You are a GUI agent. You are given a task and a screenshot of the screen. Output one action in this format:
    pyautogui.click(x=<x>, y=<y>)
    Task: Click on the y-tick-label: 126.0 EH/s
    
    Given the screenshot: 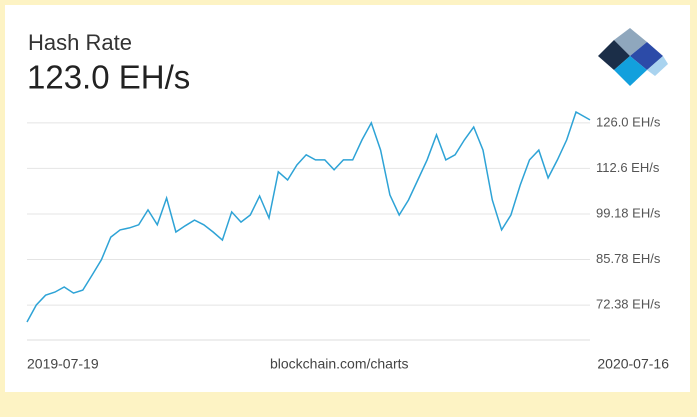 What is the action you would take?
    pyautogui.click(x=628, y=121)
    